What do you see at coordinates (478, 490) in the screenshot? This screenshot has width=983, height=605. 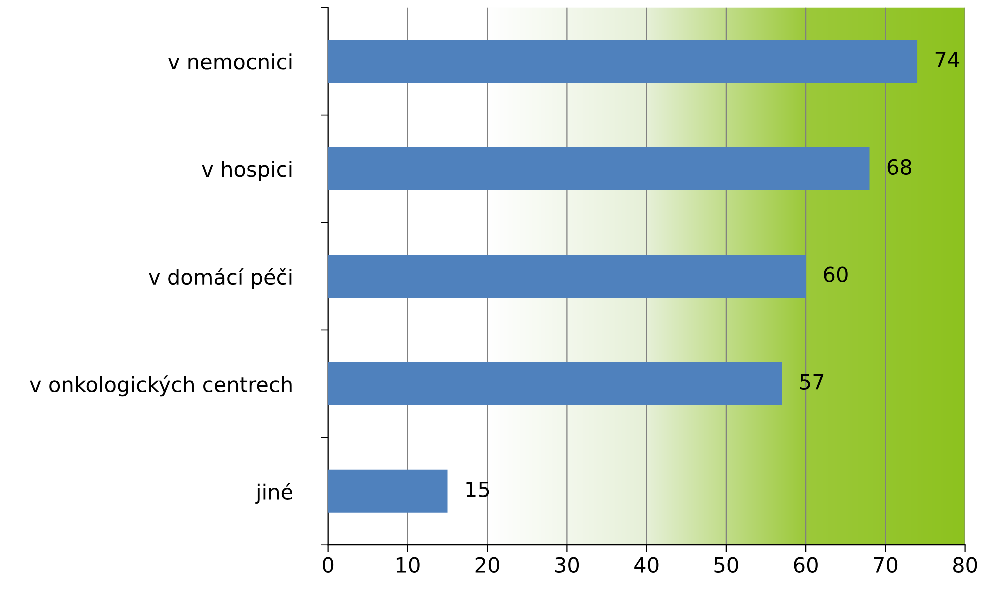 I see `data-label: 15` at bounding box center [478, 490].